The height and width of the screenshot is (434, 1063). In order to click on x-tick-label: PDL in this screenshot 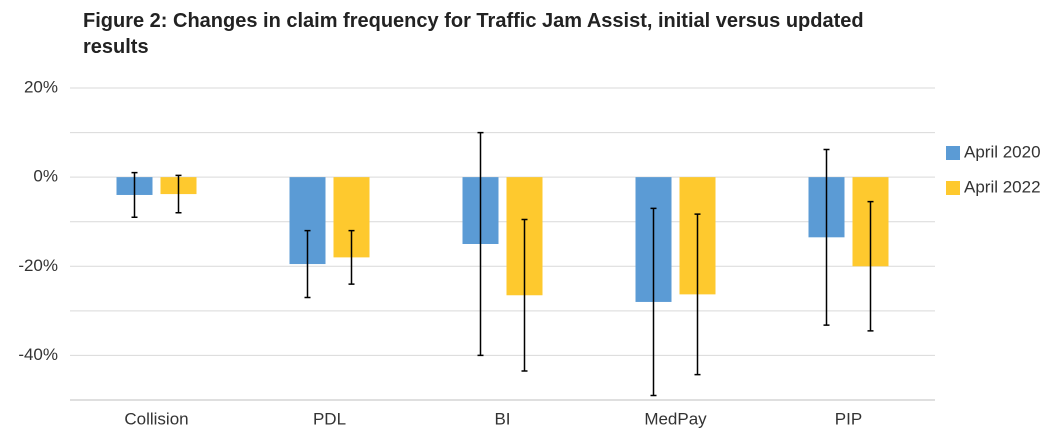, I will do `click(329, 418)`.